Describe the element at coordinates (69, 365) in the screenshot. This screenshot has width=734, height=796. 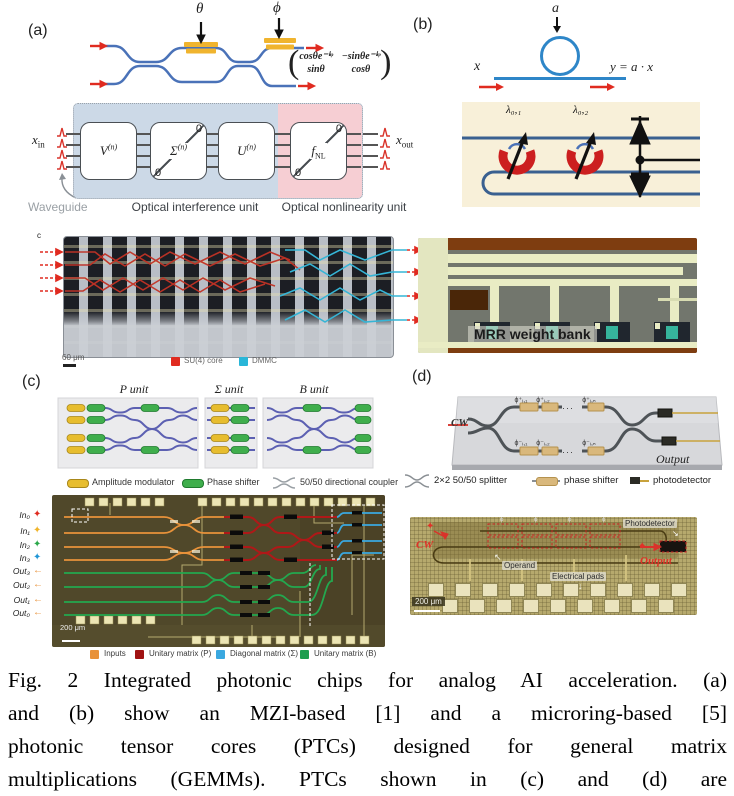
I see `chip-a-scalebar` at that location.